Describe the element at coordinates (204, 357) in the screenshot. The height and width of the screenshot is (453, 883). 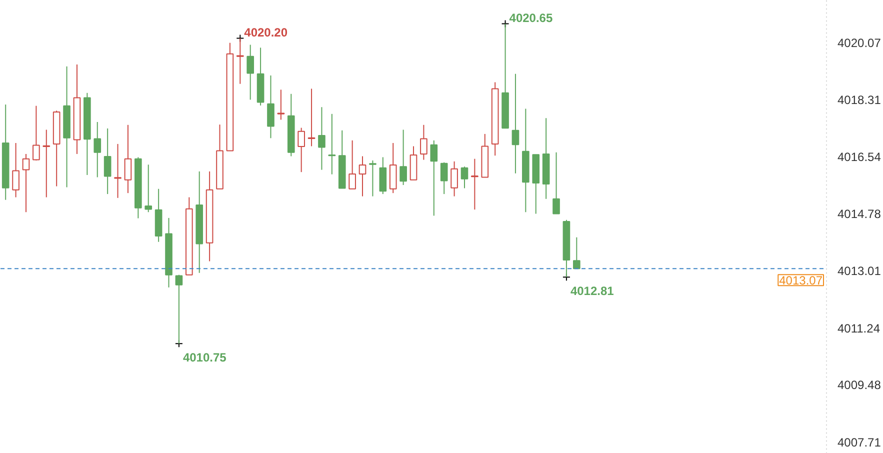
I see `annotation: 4010.75` at that location.